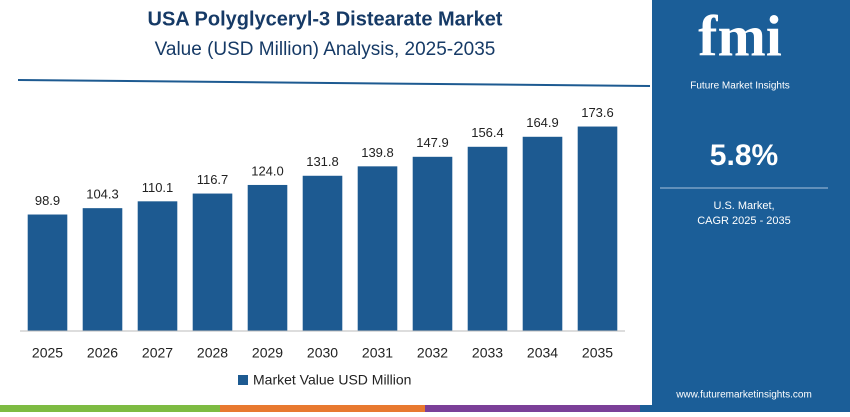 The width and height of the screenshot is (850, 417). I want to click on cagr-caption: CAGR 2025 - 2035, so click(744, 221).